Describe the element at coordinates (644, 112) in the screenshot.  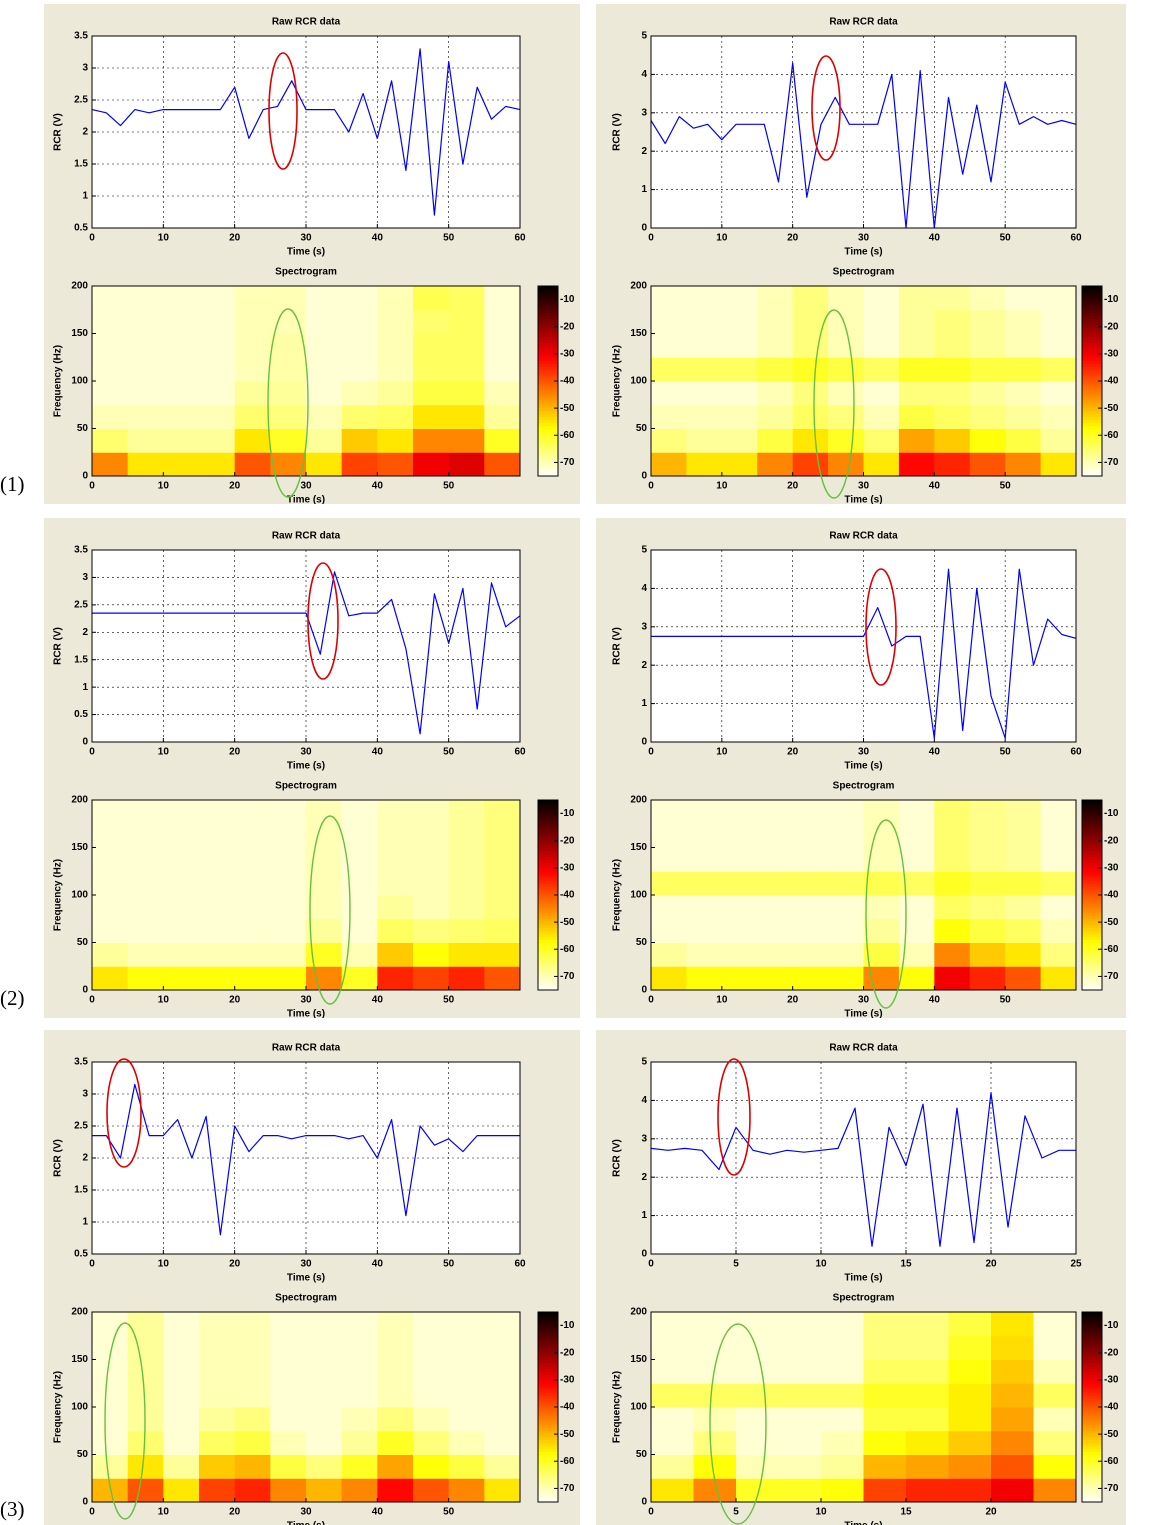
I see `y-tick-label: 3` at that location.